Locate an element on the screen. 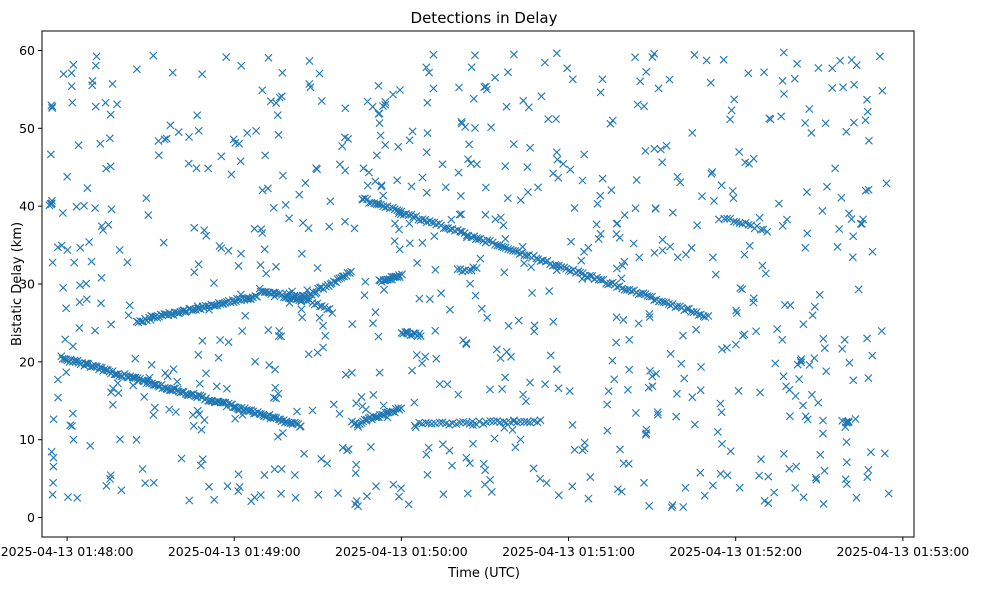 This screenshot has height=590, width=989. y-tick-label: 10 is located at coordinates (27, 439).